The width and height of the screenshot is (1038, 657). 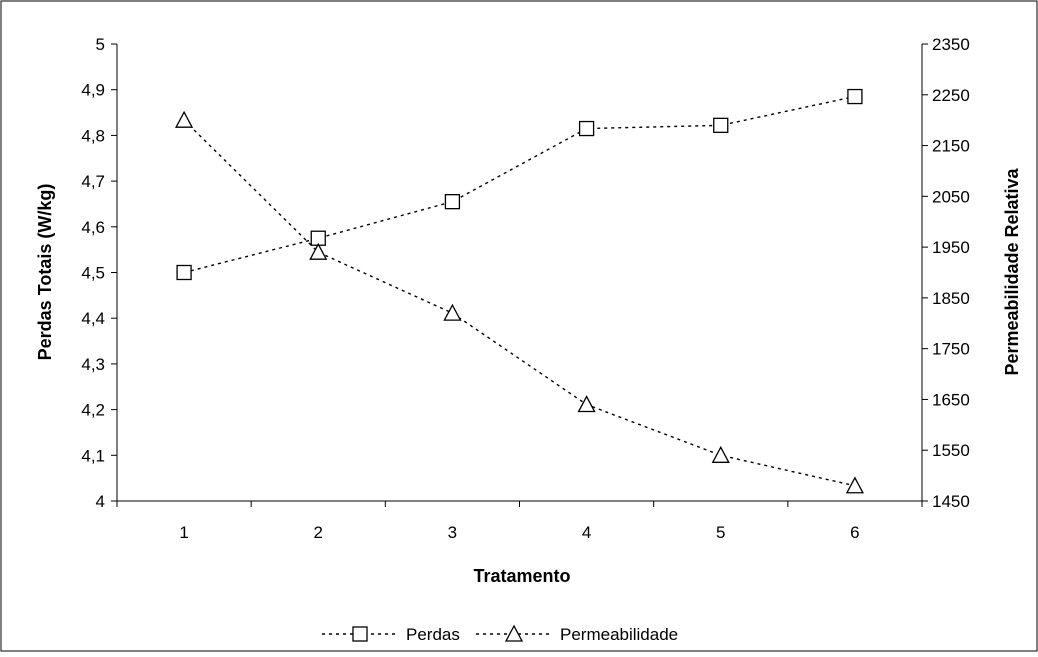 What do you see at coordinates (452, 532) in the screenshot?
I see `x-tick-label: 3` at bounding box center [452, 532].